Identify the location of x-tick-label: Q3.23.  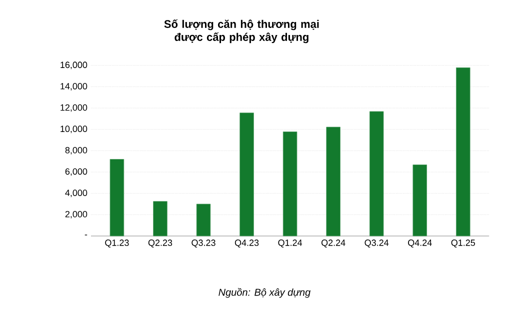
(204, 244).